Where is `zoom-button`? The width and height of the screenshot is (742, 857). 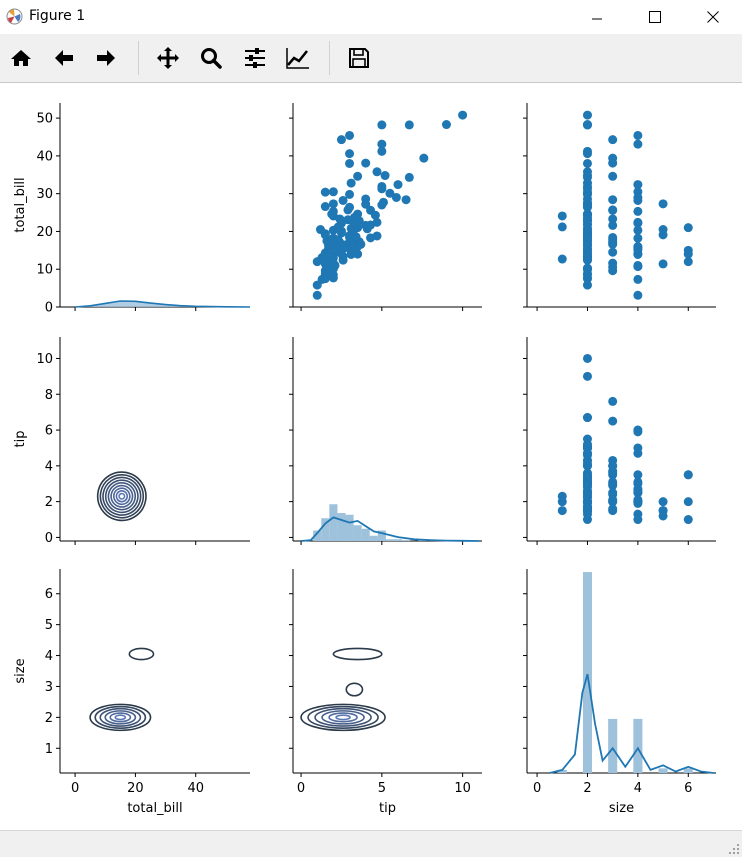
zoom-button is located at coordinates (211, 58).